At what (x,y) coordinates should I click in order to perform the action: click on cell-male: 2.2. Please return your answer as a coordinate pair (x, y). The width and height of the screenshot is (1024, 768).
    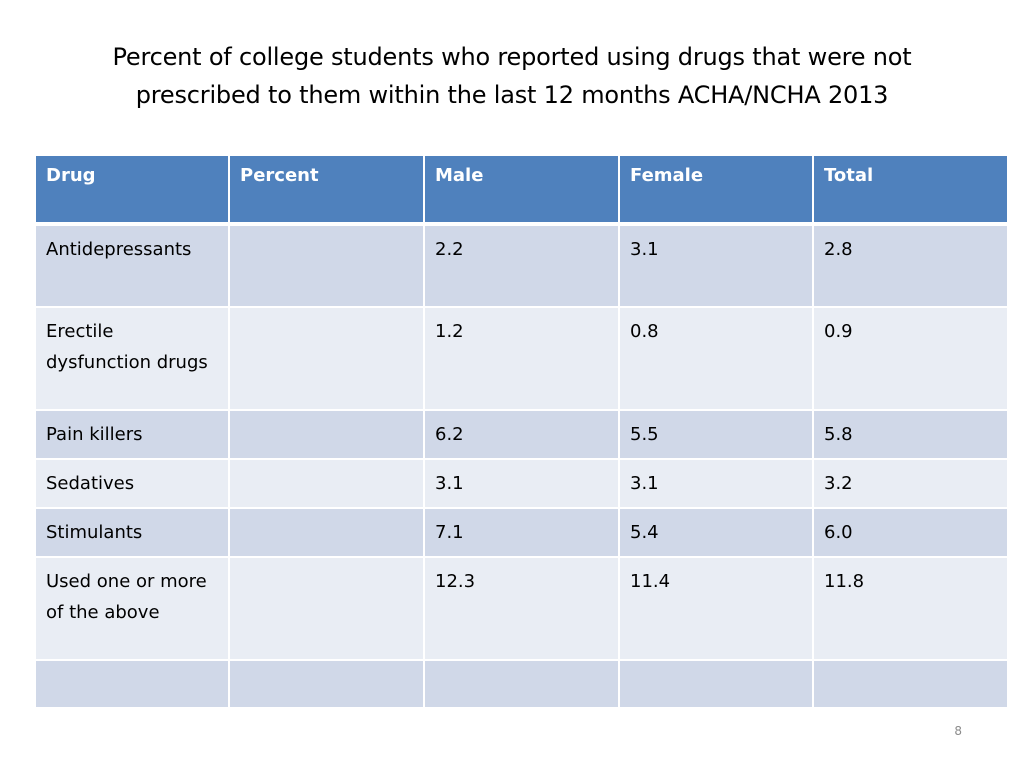
    Looking at the image, I should click on (521, 265).